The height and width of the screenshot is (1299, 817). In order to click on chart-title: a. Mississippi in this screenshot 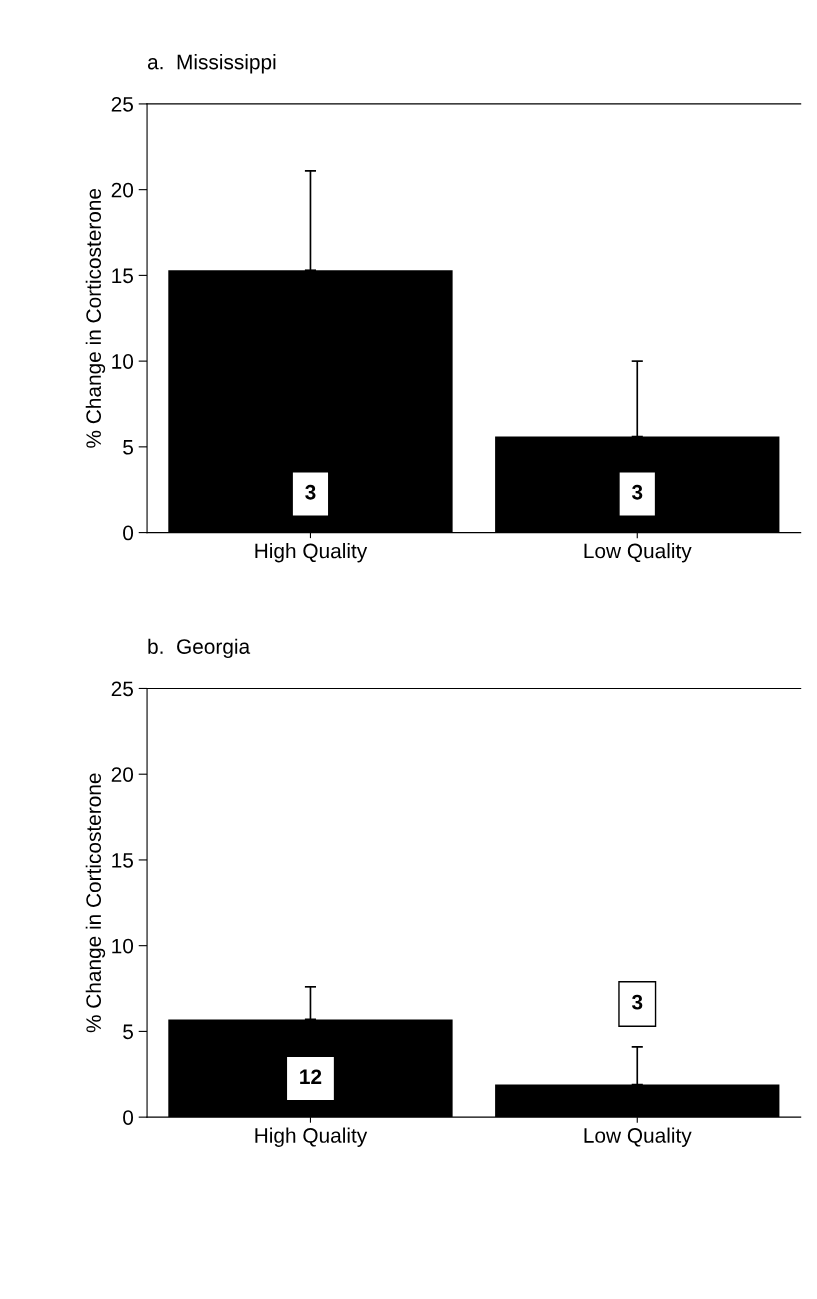, I will do `click(211, 64)`.